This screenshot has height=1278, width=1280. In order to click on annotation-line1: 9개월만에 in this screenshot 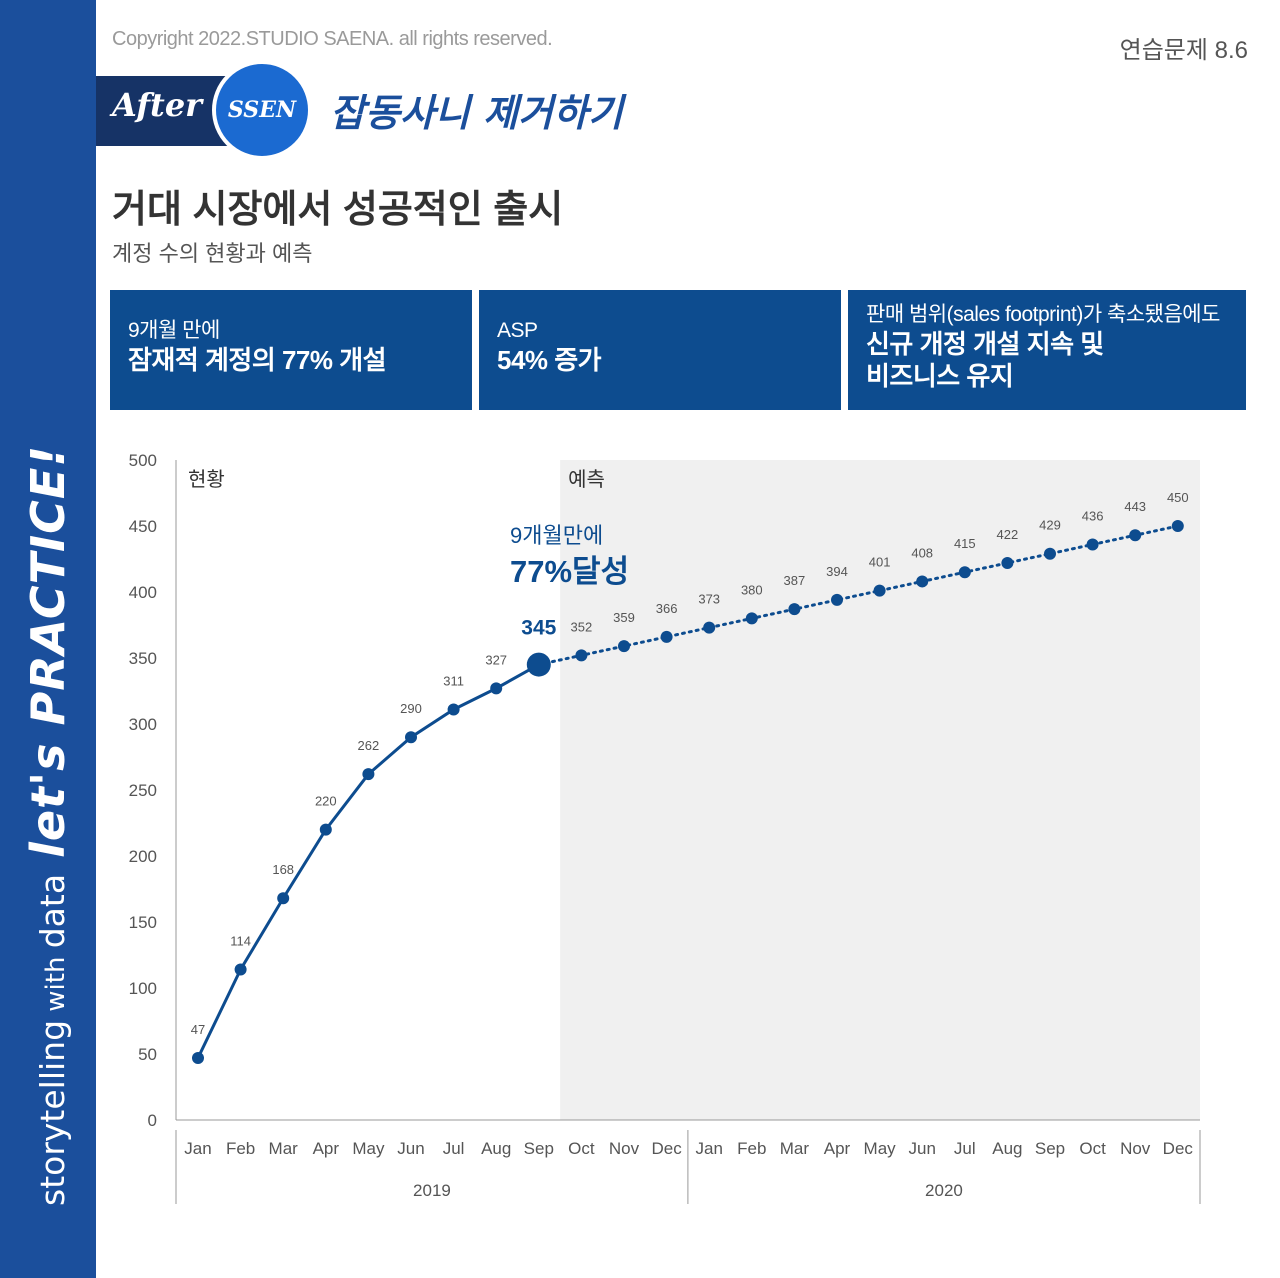, I will do `click(556, 535)`.